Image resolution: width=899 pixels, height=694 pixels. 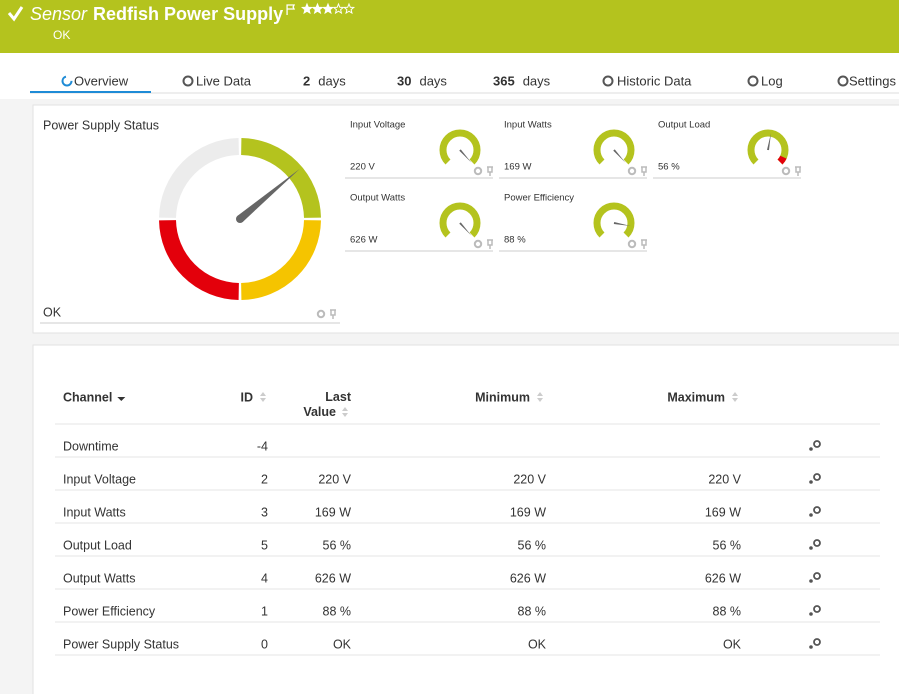 What do you see at coordinates (101, 125) in the screenshot?
I see `gauge-title: Power Supply Status` at bounding box center [101, 125].